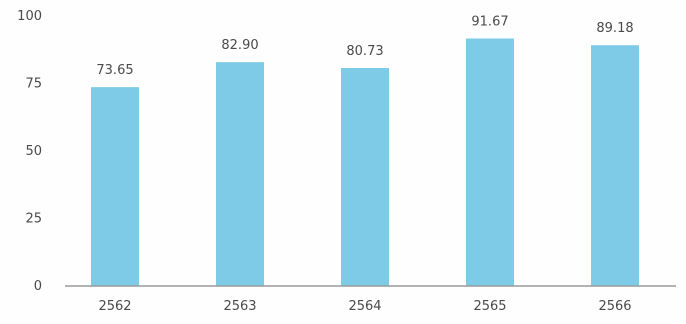 Image resolution: width=686 pixels, height=324 pixels. Describe the element at coordinates (114, 70) in the screenshot. I see `bar-value-label: 73.65` at that location.